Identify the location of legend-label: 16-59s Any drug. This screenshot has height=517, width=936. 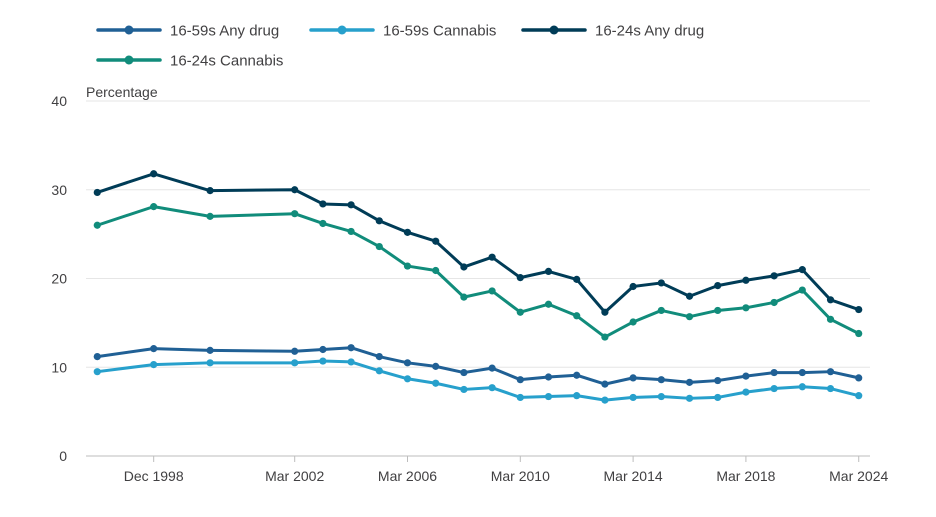
(224, 31).